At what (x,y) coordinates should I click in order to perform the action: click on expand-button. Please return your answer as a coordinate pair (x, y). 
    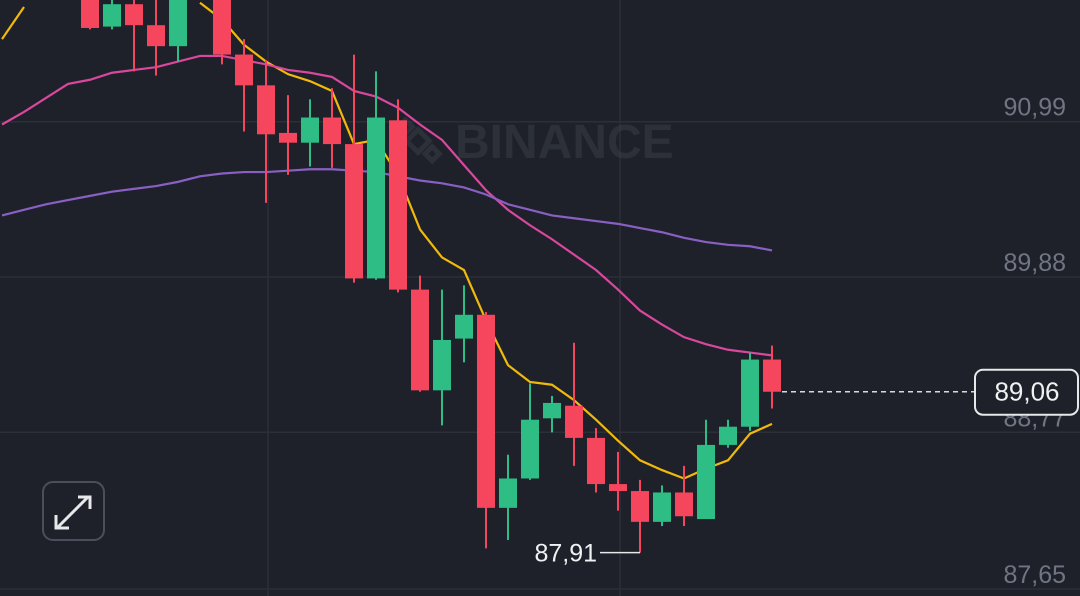
    Looking at the image, I should click on (73, 511).